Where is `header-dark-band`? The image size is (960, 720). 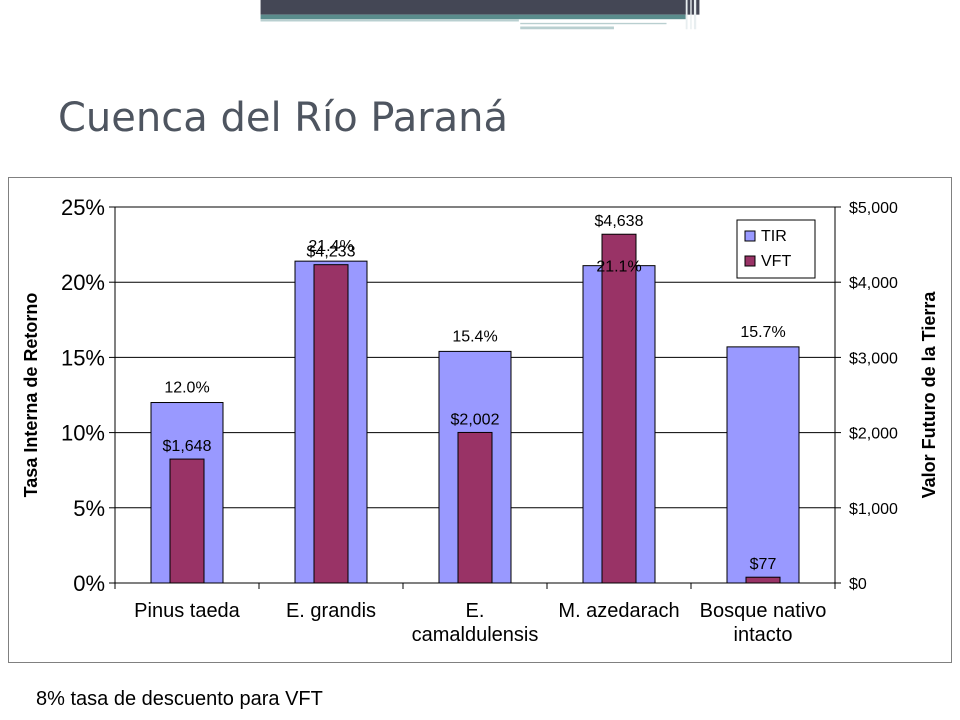
header-dark-band is located at coordinates (480, 7).